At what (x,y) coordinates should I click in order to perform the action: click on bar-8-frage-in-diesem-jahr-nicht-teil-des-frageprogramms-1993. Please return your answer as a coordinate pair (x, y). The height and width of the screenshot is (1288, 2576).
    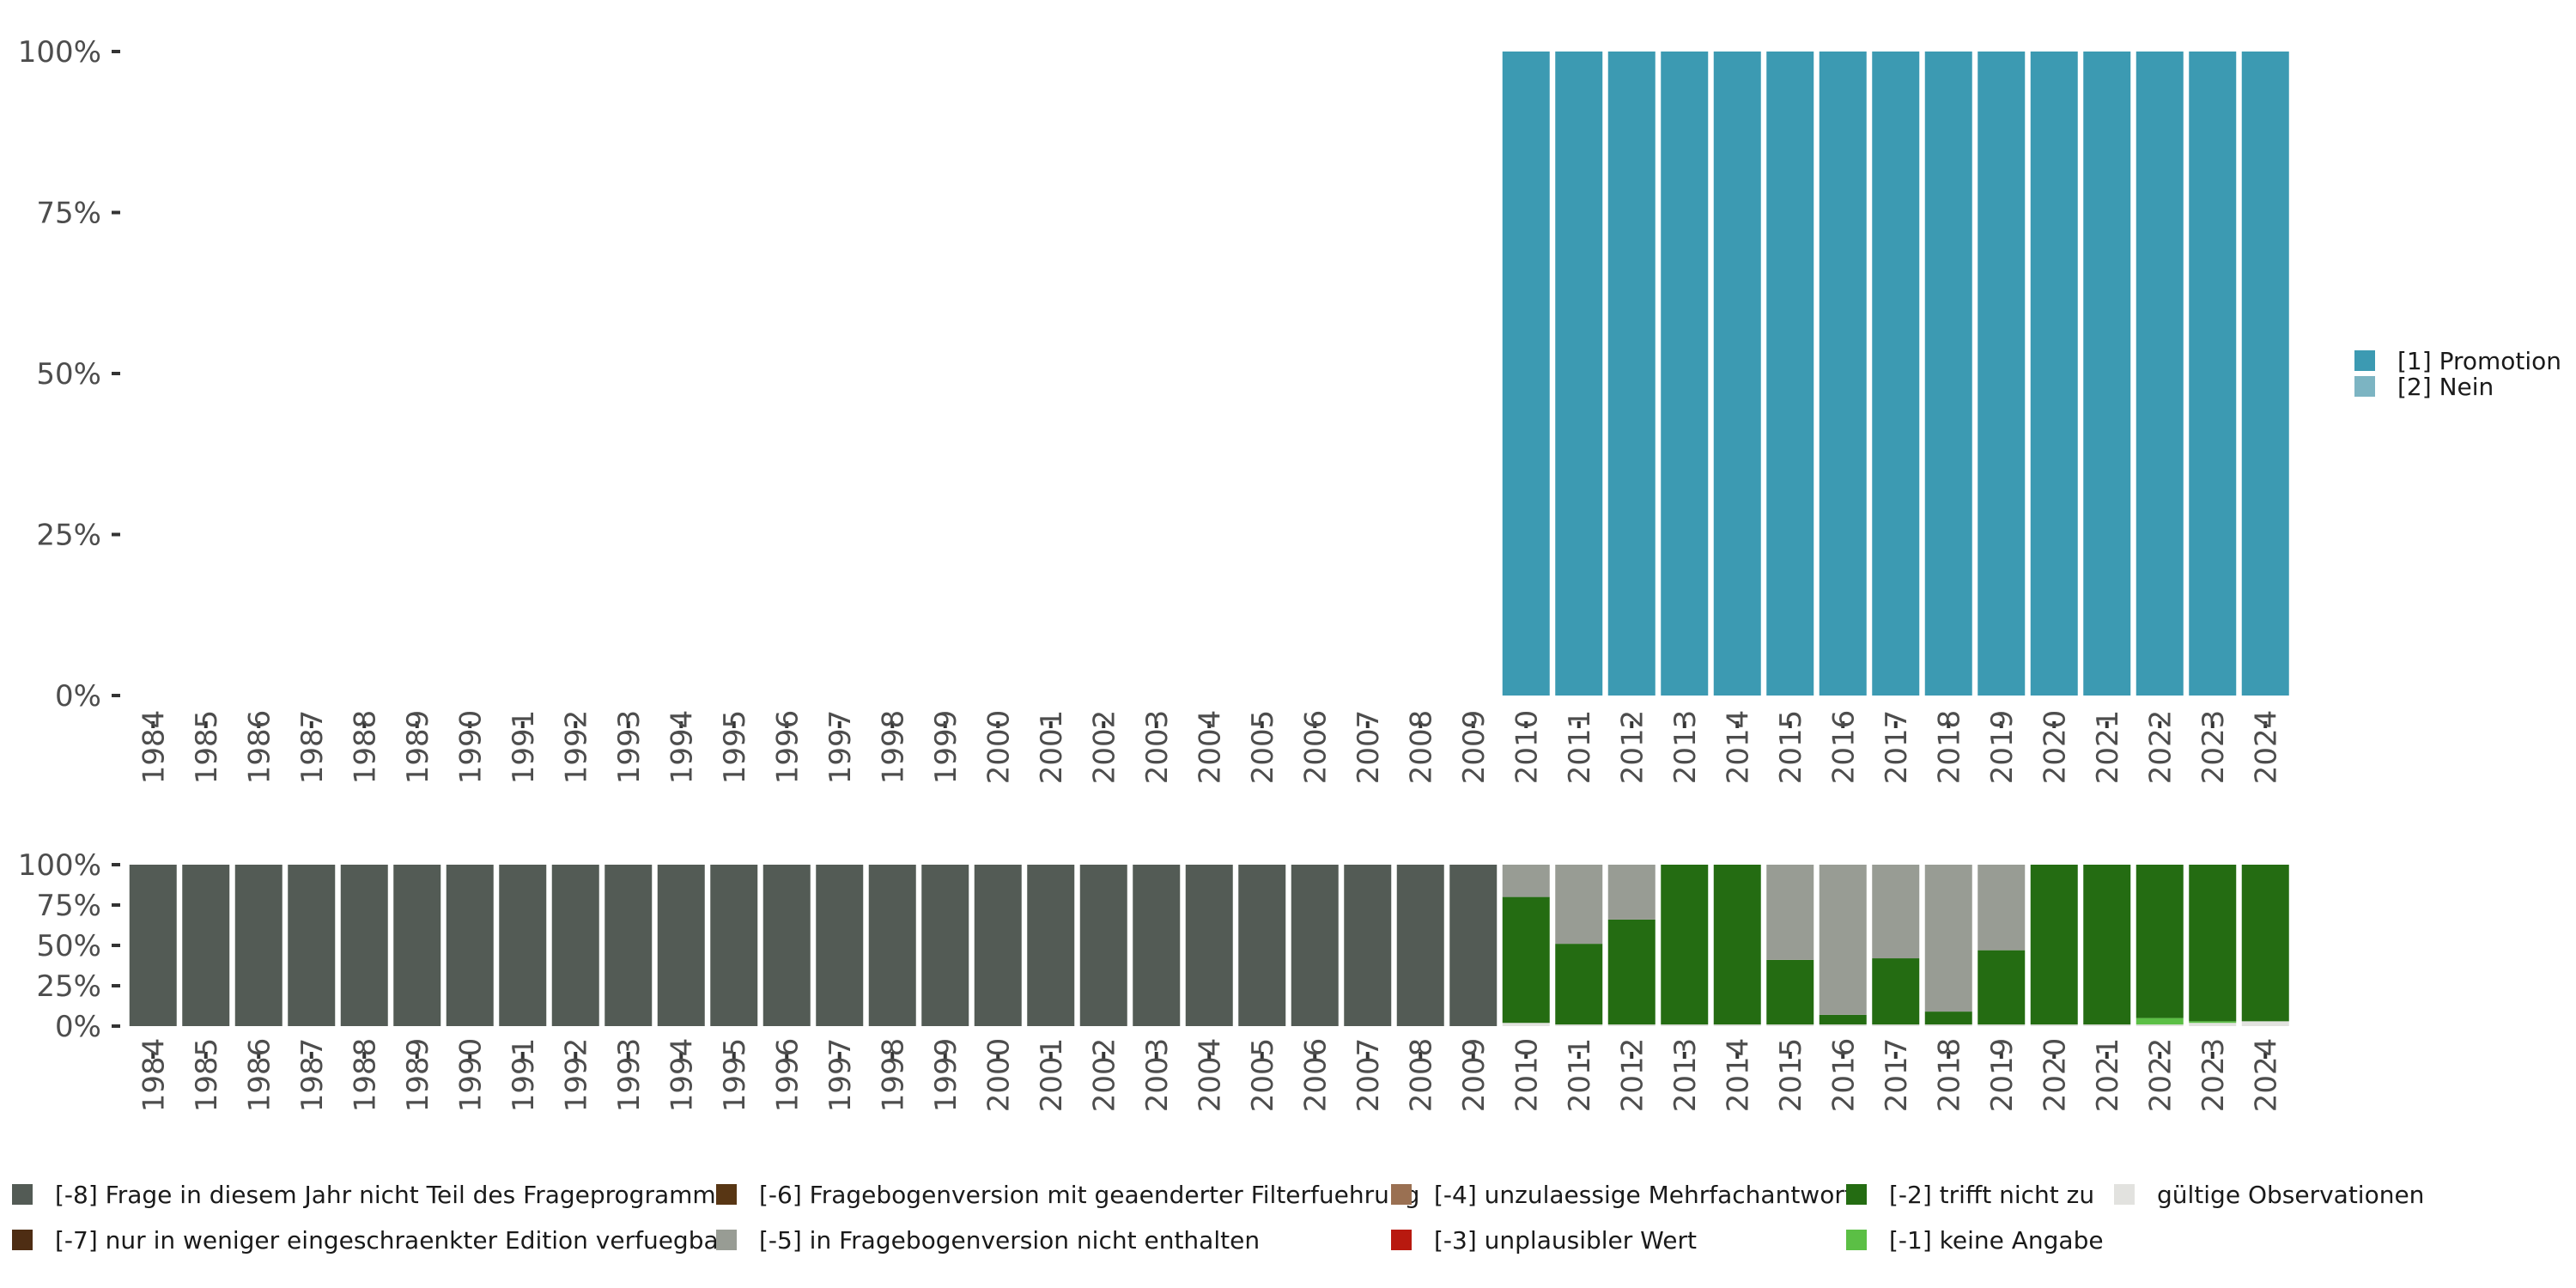
    Looking at the image, I should click on (629, 946).